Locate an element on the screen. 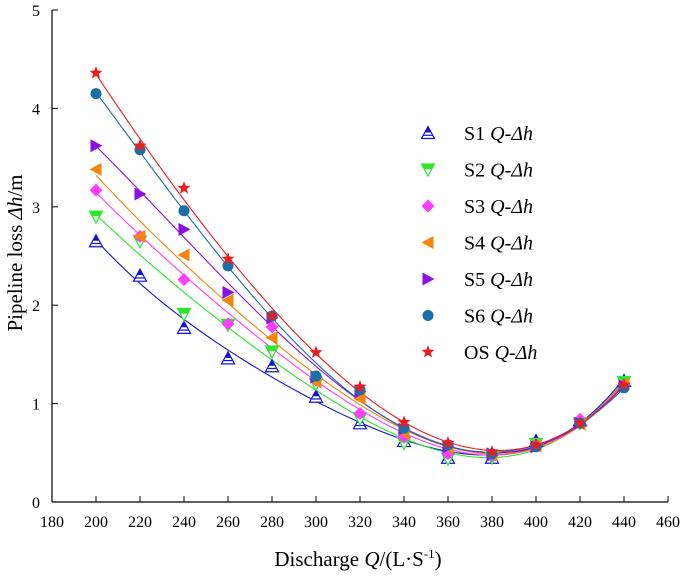 Image resolution: width=685 pixels, height=577 pixels. legend-item-s2: S2 Q-Δh is located at coordinates (476, 171).